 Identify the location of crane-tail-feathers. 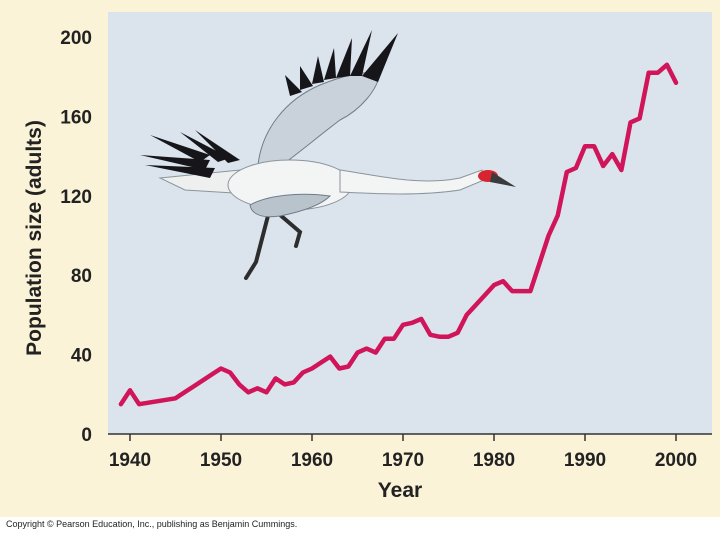
(190, 154).